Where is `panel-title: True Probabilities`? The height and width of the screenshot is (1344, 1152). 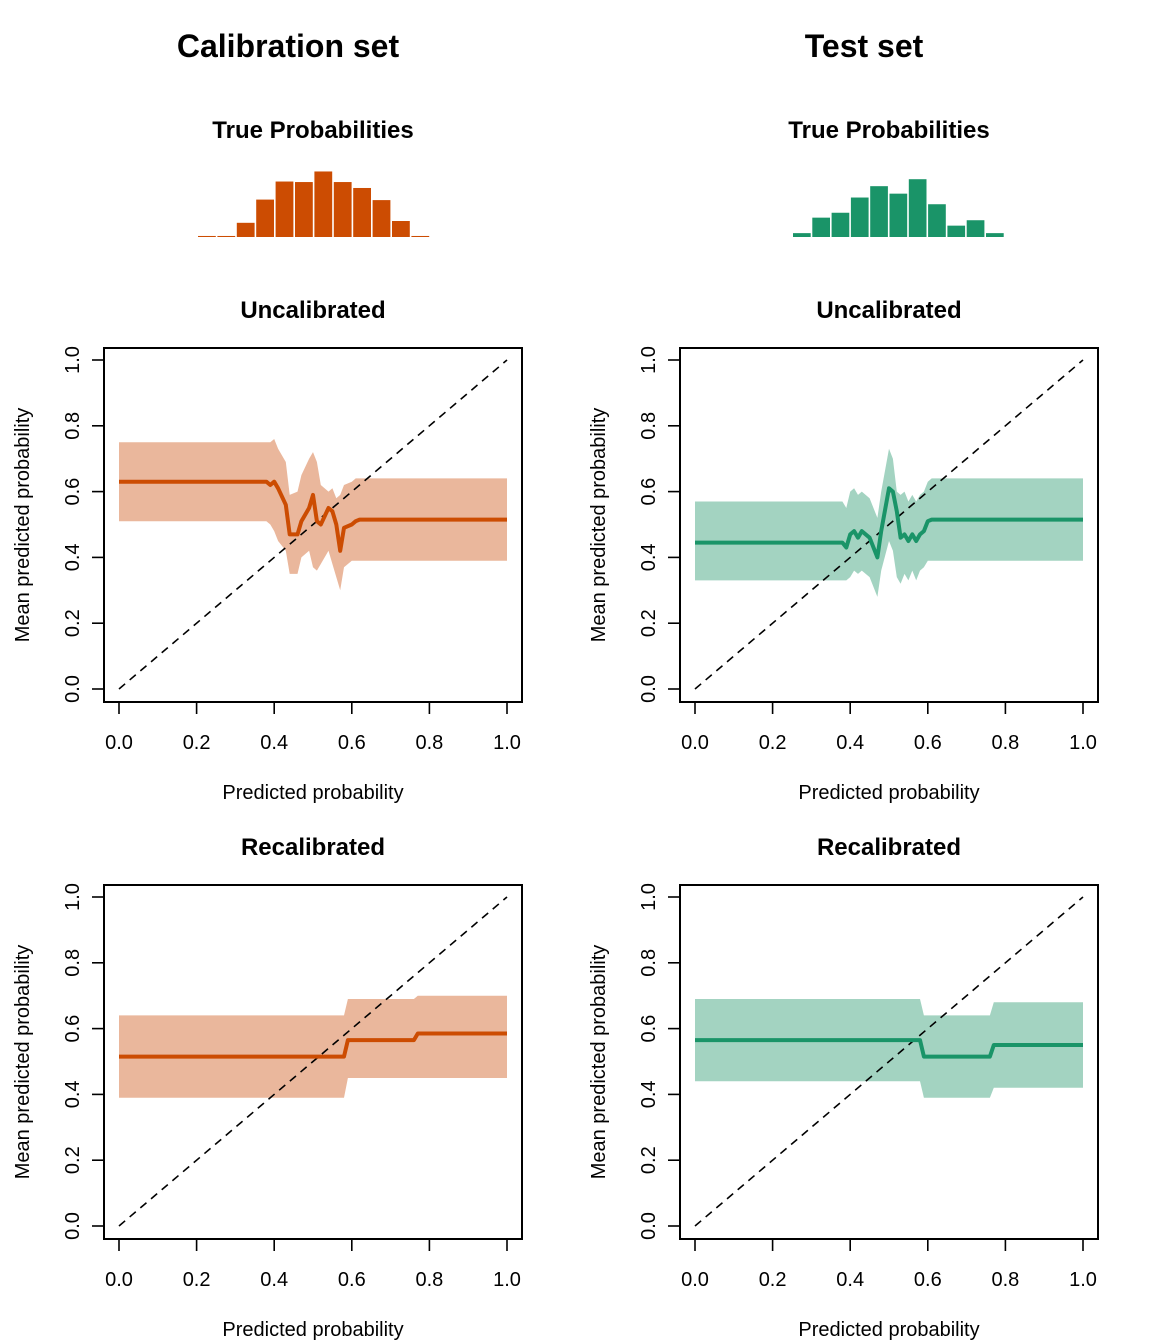
panel-title: True Probabilities is located at coordinates (888, 130).